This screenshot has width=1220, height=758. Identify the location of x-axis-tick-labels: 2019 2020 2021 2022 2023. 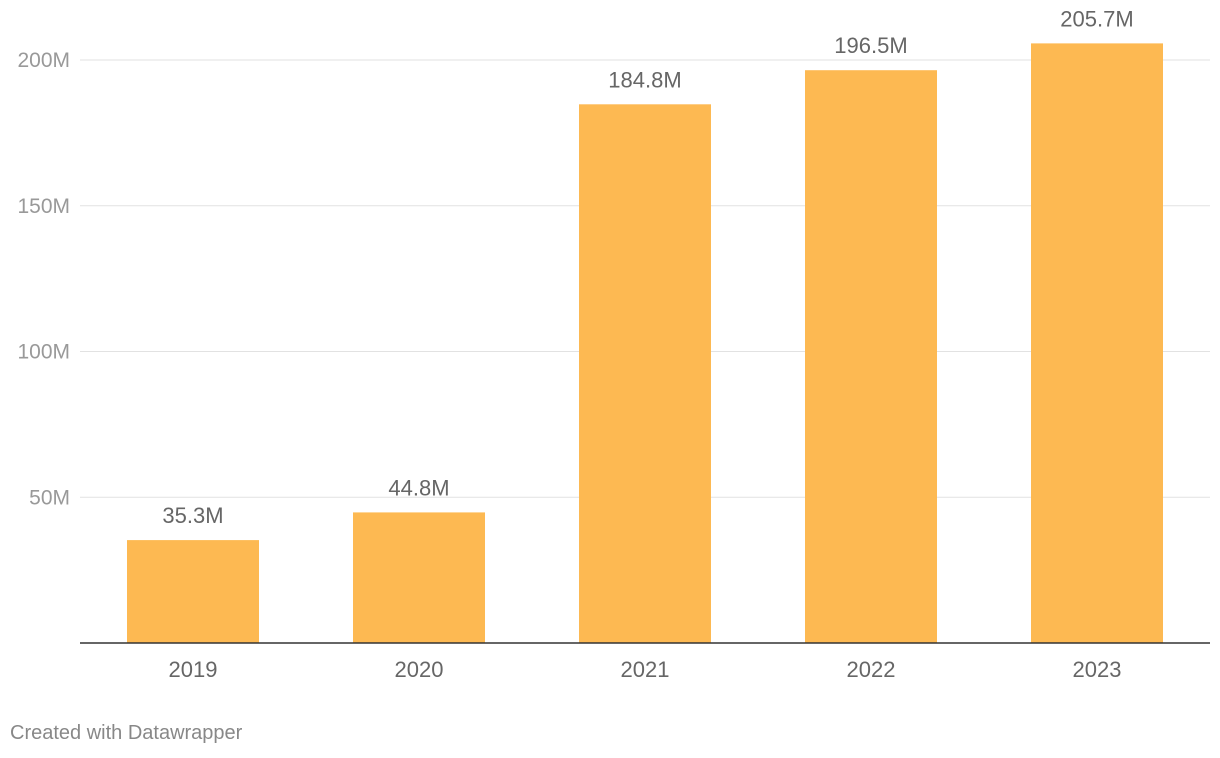
(645, 669).